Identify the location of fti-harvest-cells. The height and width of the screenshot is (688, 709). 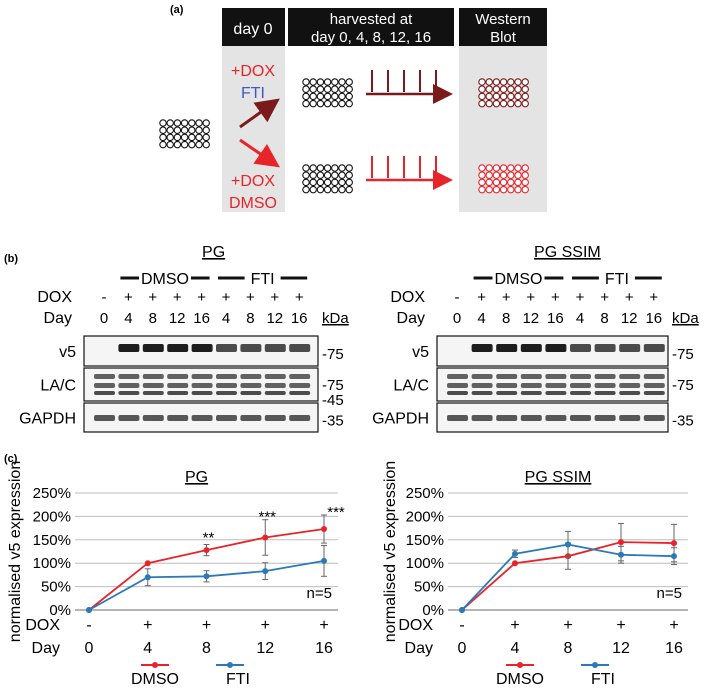
(327, 93).